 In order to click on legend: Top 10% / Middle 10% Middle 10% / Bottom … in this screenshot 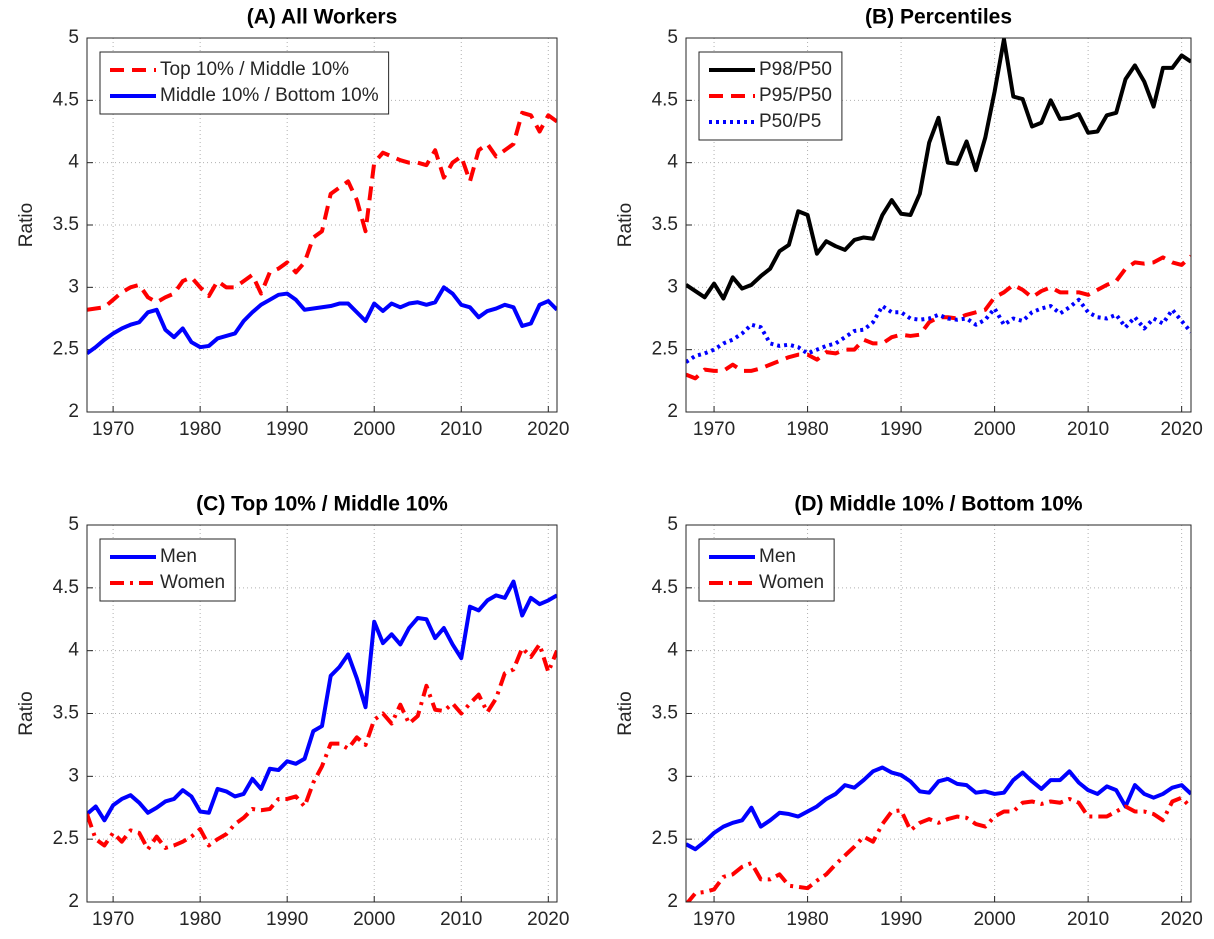, I will do `click(244, 83)`.